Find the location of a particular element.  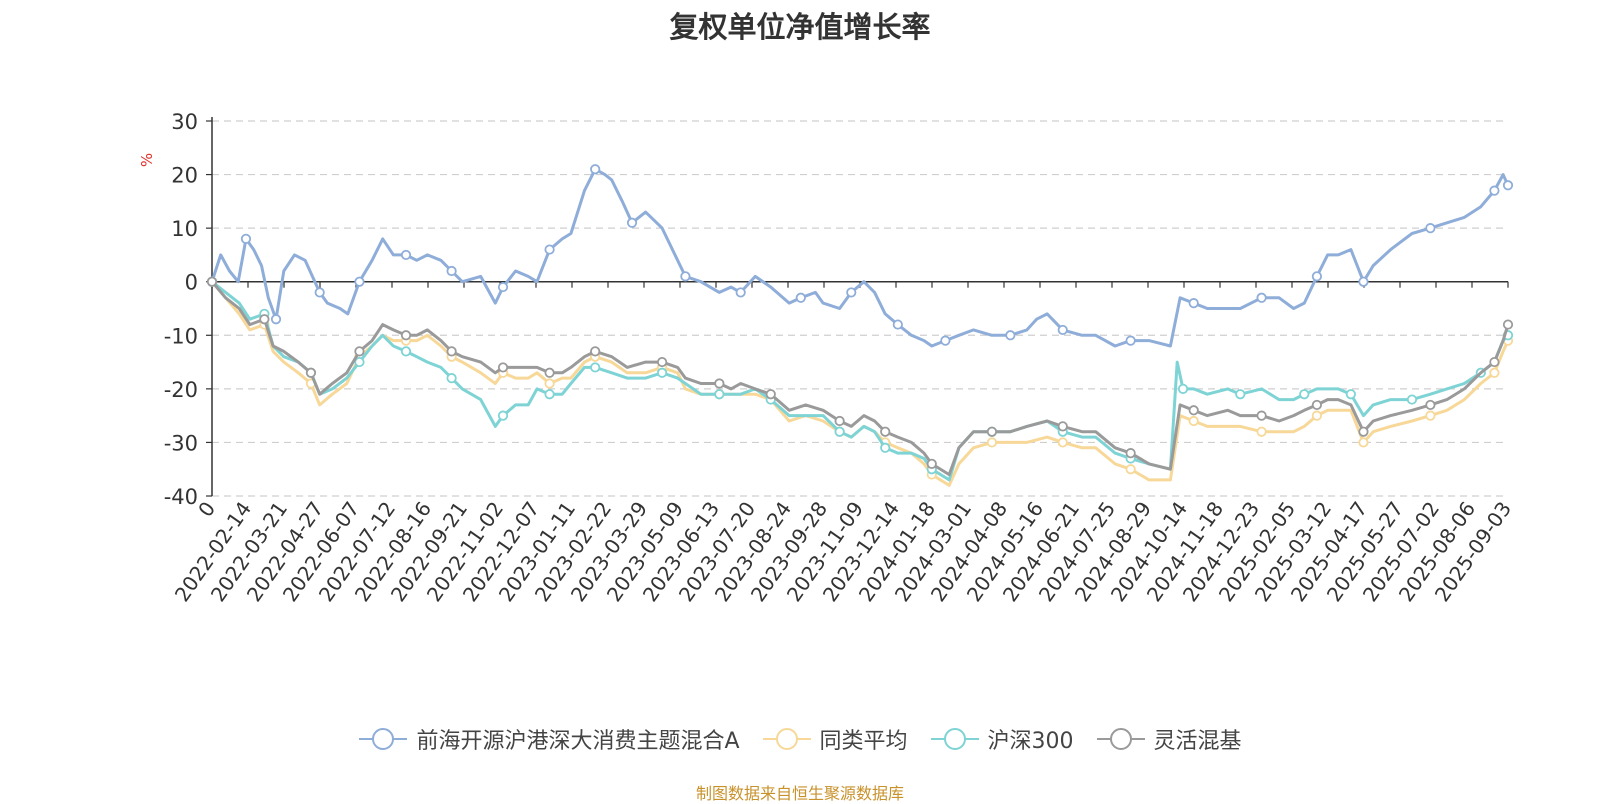

source-note: 制图数据来自恒生聚源数据库 is located at coordinates (799, 793).